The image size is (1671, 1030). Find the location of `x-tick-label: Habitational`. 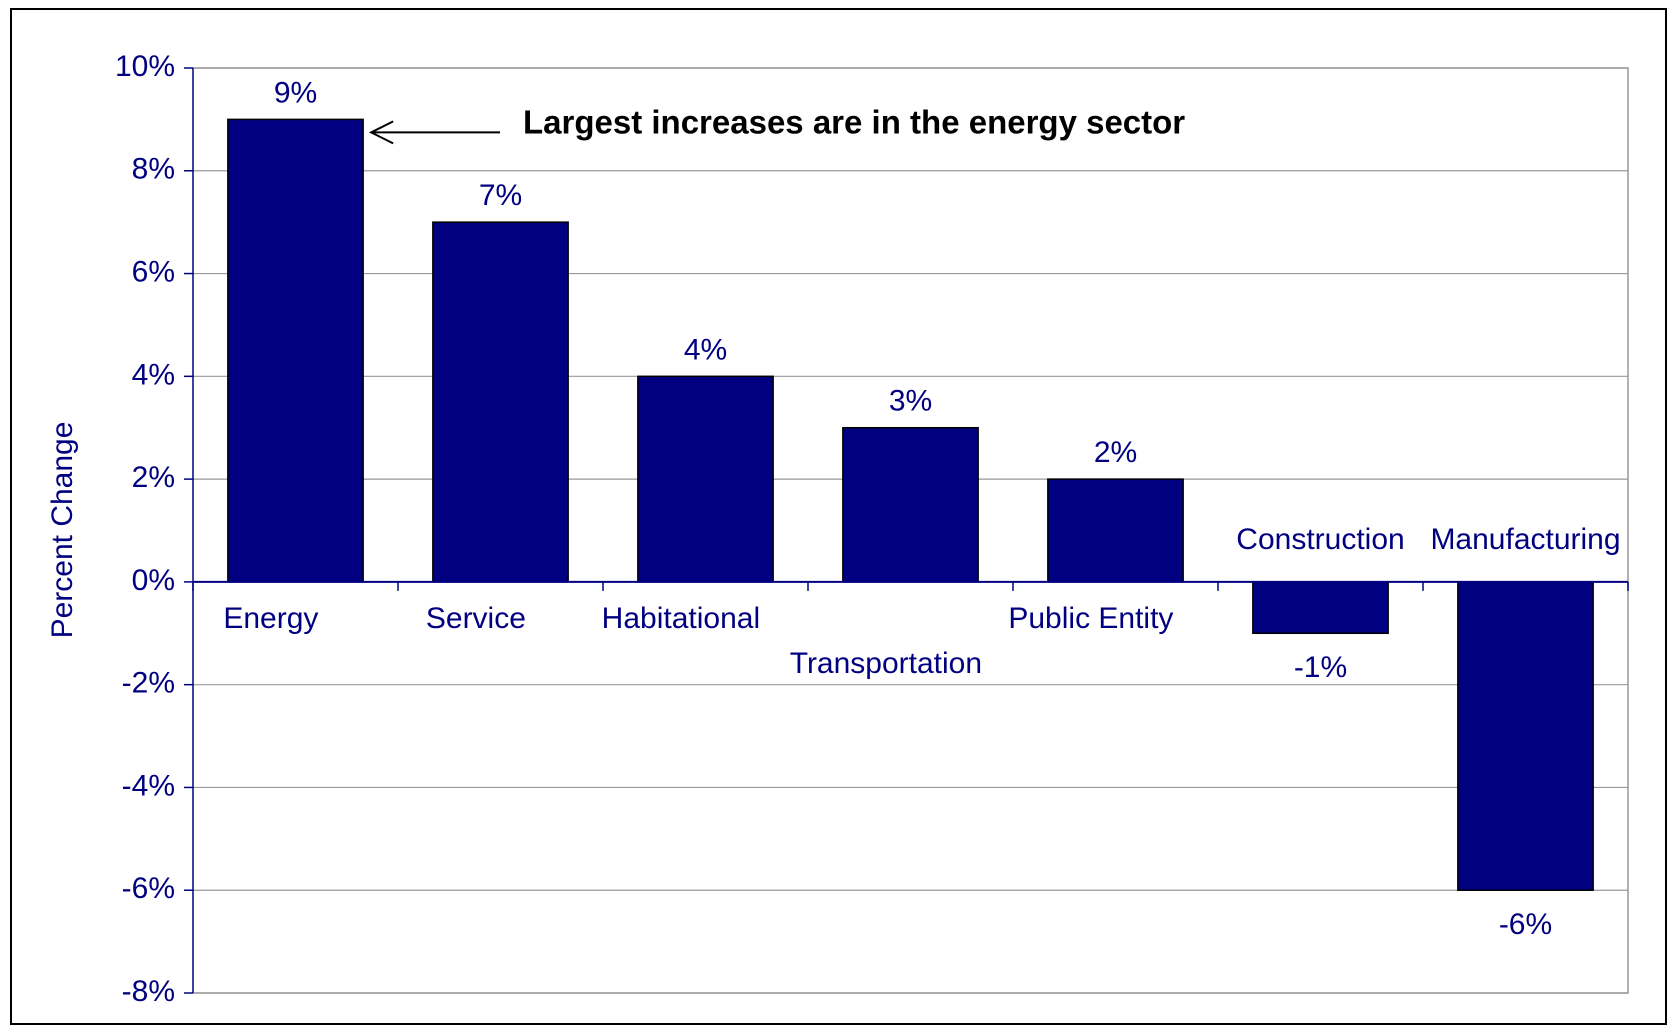

x-tick-label: Habitational is located at coordinates (681, 618).